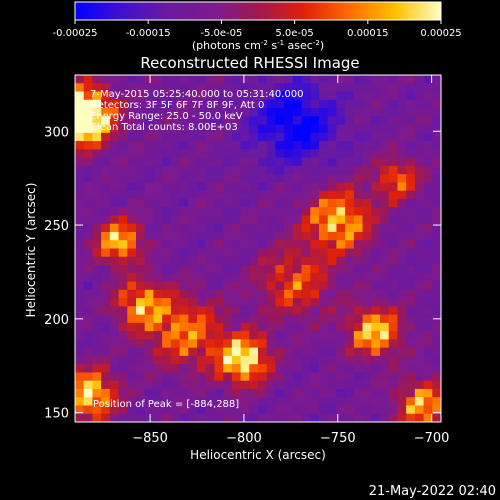 The image size is (500, 500). Describe the element at coordinates (148, 33) in the screenshot. I see `colorbar-tick-label: -0.00015` at that location.